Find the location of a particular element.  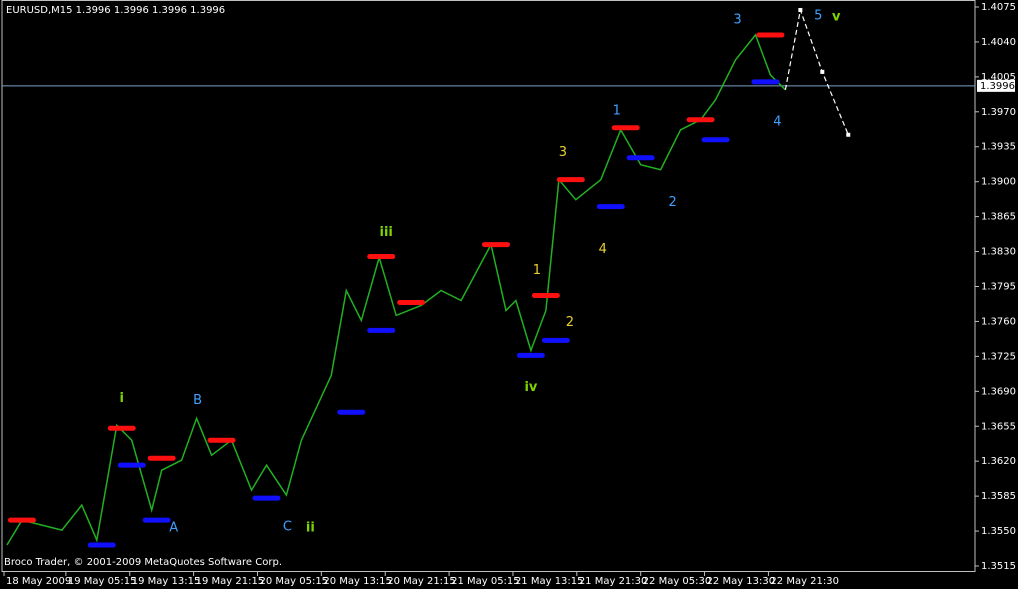

y-tick-label: 1.3795 is located at coordinates (998, 286).